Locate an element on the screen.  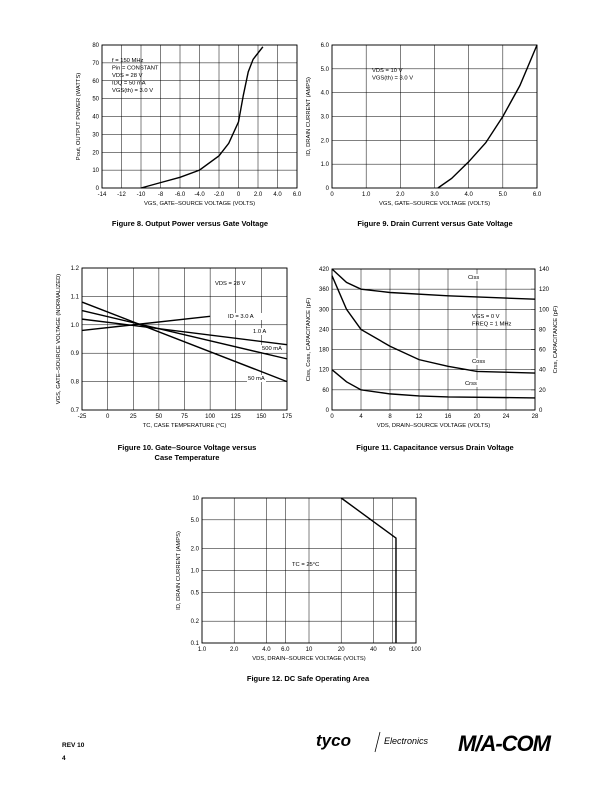
y-tick-label: 0.5 is located at coordinates (195, 593).